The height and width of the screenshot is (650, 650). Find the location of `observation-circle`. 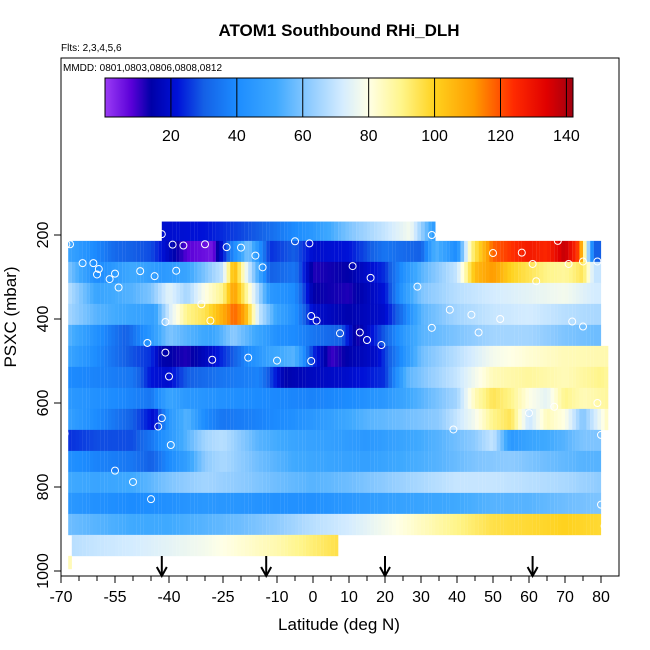

observation-circle is located at coordinates (532, 263).